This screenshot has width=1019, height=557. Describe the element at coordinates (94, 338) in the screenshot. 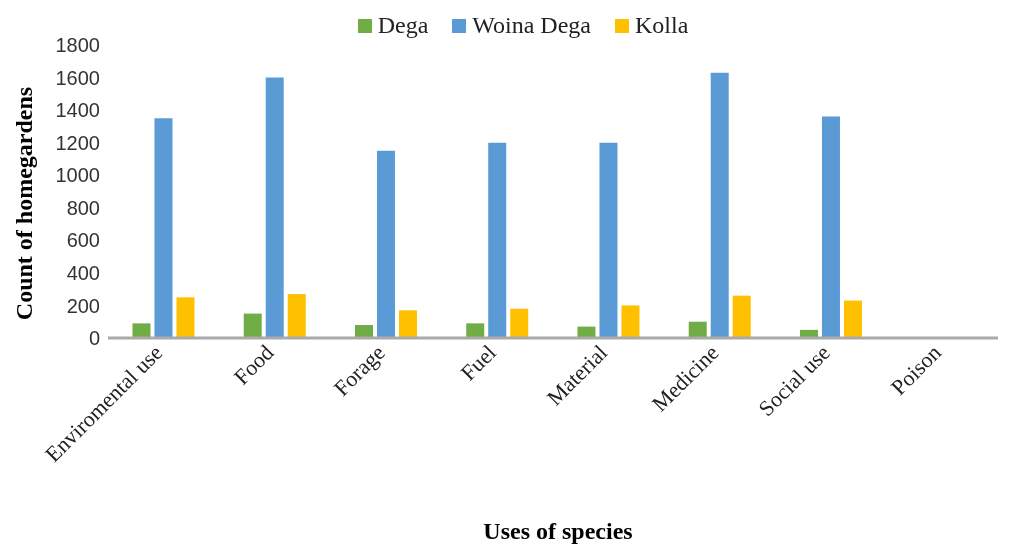

I see `y-tick-label: 0` at that location.